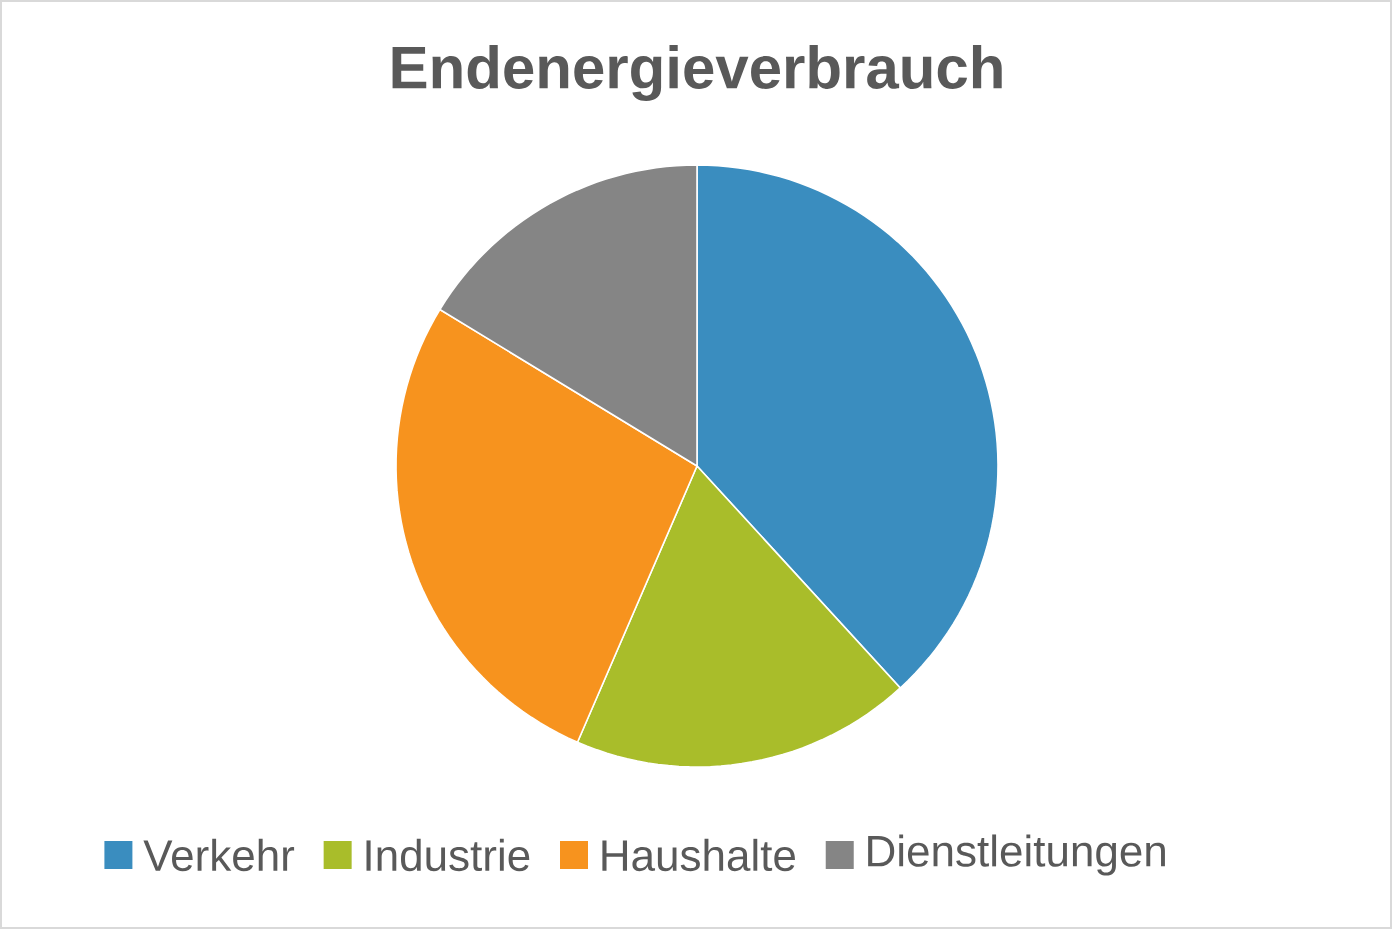 The height and width of the screenshot is (929, 1392). What do you see at coordinates (1016, 855) in the screenshot?
I see `legend-label: Dienstleitungen` at bounding box center [1016, 855].